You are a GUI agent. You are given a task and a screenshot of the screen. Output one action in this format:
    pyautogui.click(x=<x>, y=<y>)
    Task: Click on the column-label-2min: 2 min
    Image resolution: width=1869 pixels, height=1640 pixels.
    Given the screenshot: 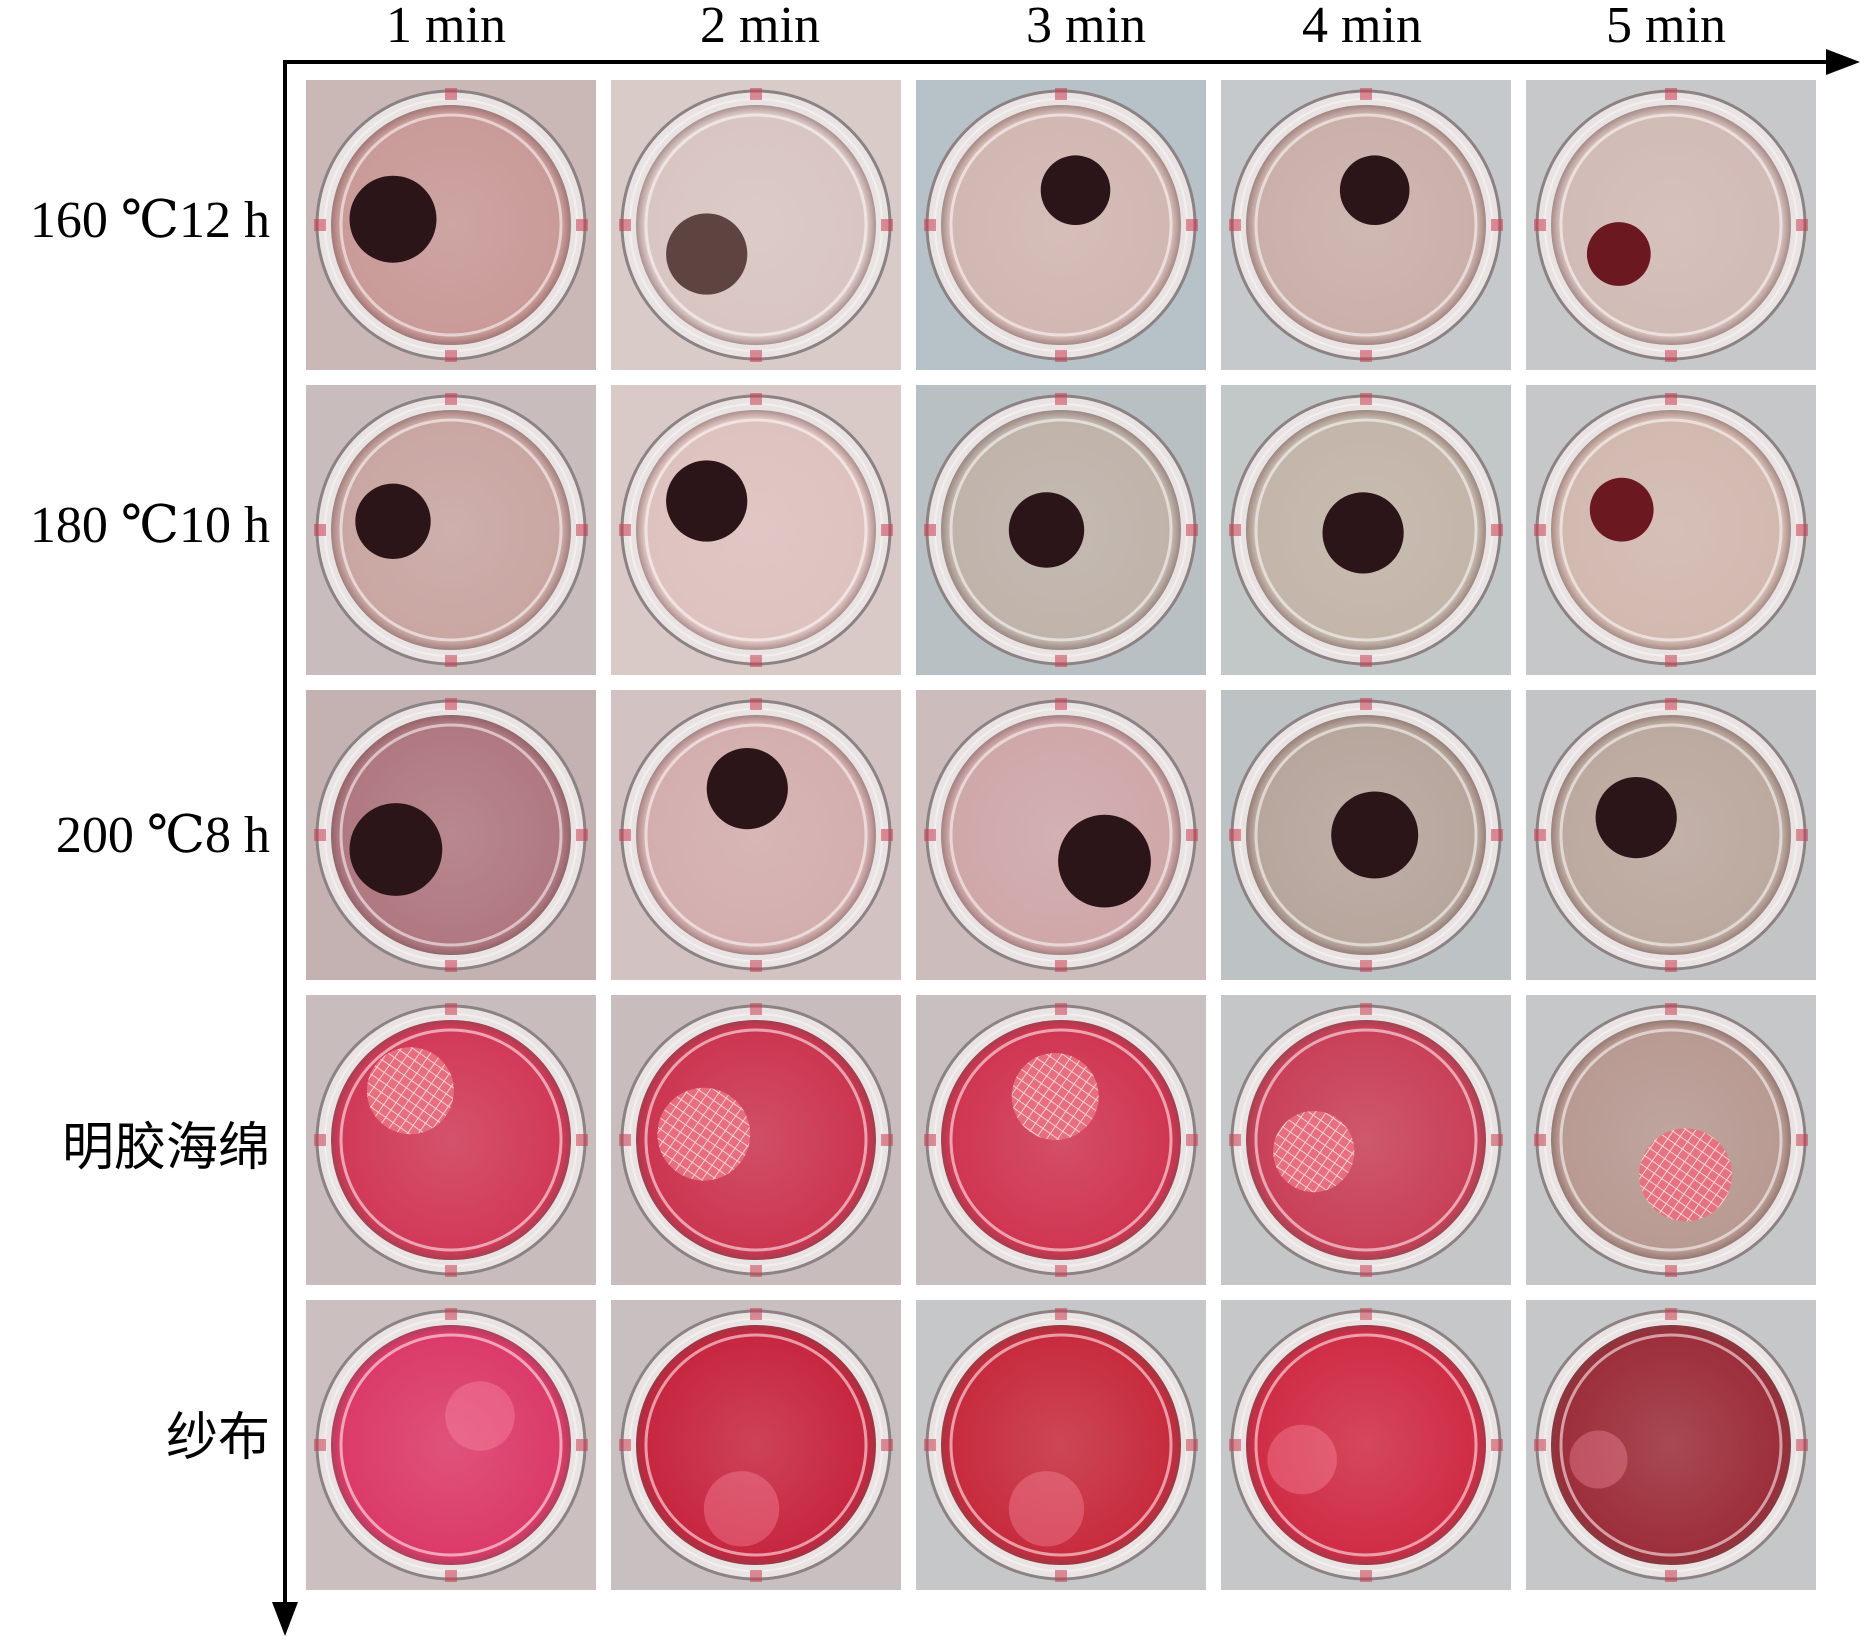 What is the action you would take?
    pyautogui.click(x=760, y=27)
    